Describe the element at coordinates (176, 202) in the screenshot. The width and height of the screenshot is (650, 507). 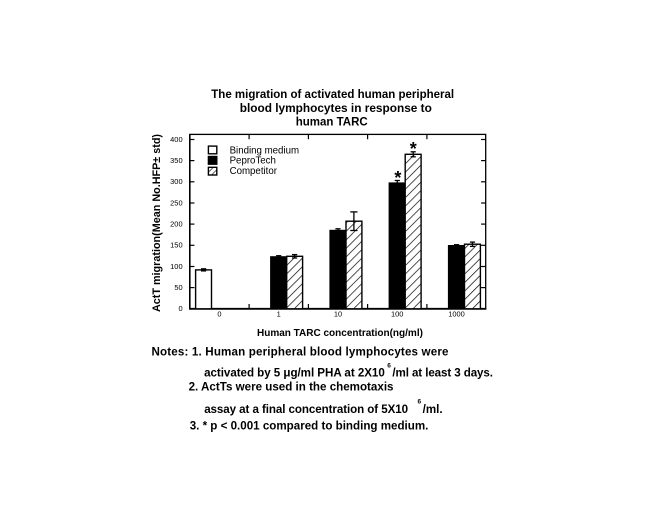
I see `svg-text: 250` at that location.